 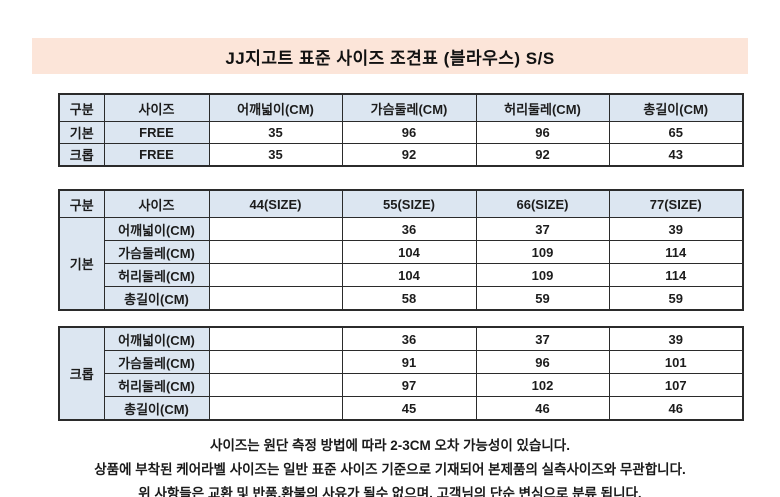 What do you see at coordinates (542, 107) in the screenshot?
I see `header-cell: 허리둘레(CM)` at bounding box center [542, 107].